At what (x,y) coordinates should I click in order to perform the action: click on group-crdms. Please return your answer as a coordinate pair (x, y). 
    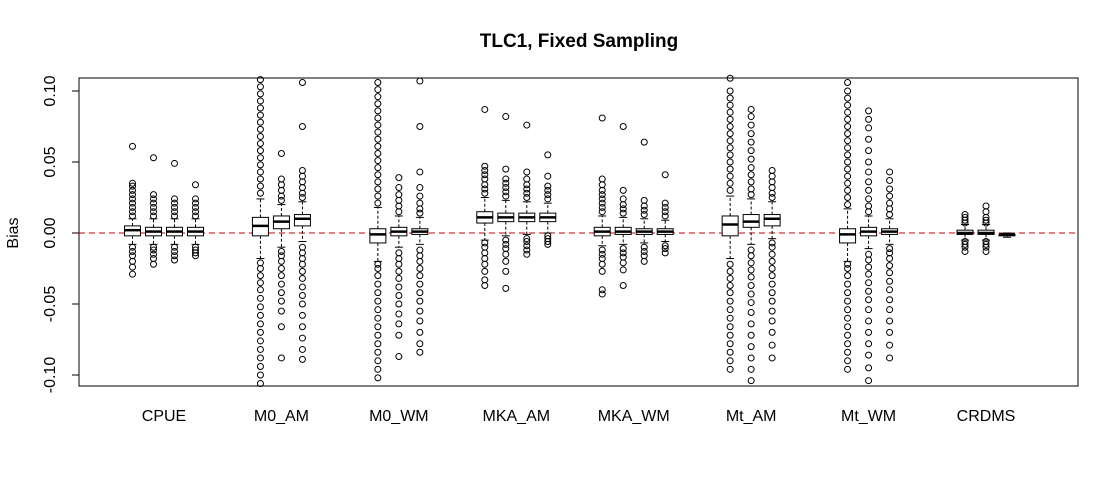
    Looking at the image, I should click on (986, 228).